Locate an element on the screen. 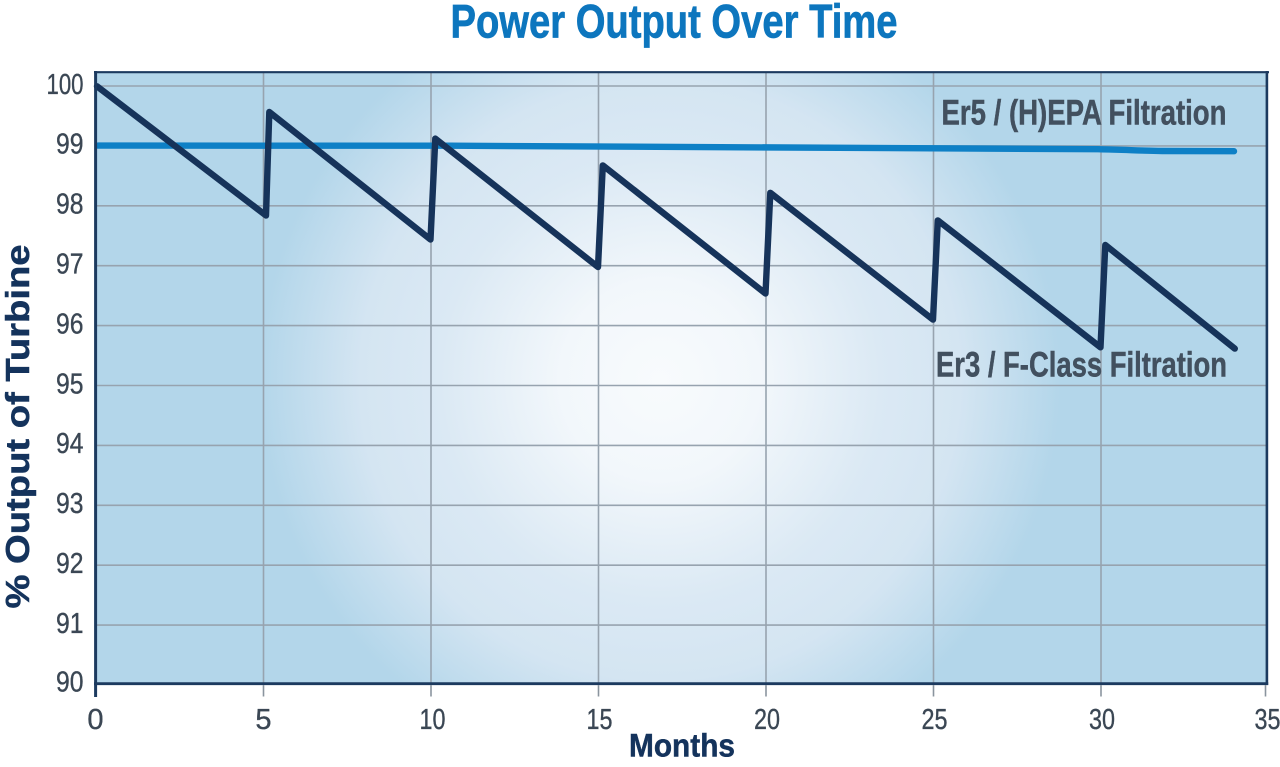 The height and width of the screenshot is (767, 1280). svg-text: 96 is located at coordinates (70, 324).